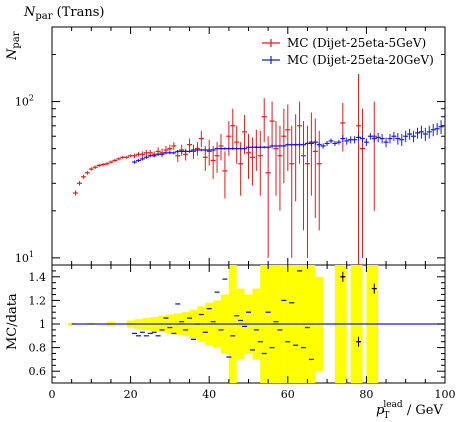 This screenshot has width=461, height=422. Describe the element at coordinates (38, 277) in the screenshot. I see `y-tick-label-lower: 1.4` at that location.